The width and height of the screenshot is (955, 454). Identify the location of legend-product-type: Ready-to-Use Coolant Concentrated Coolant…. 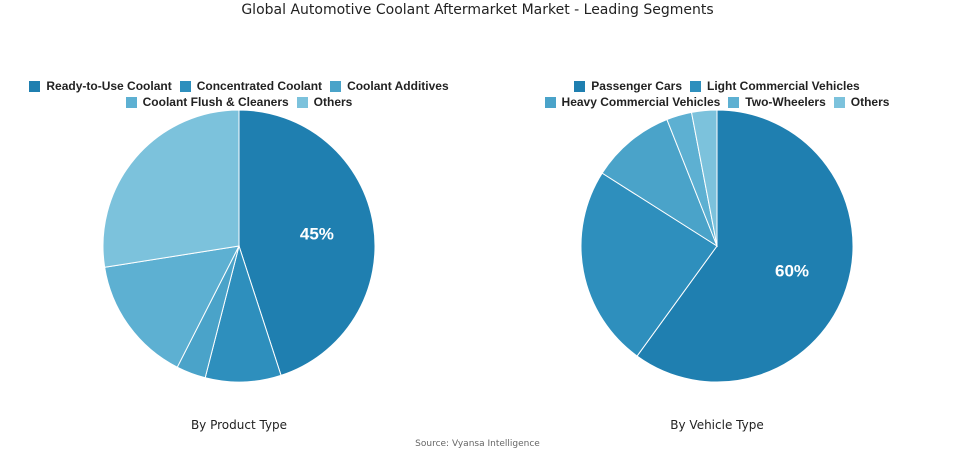
(239, 94).